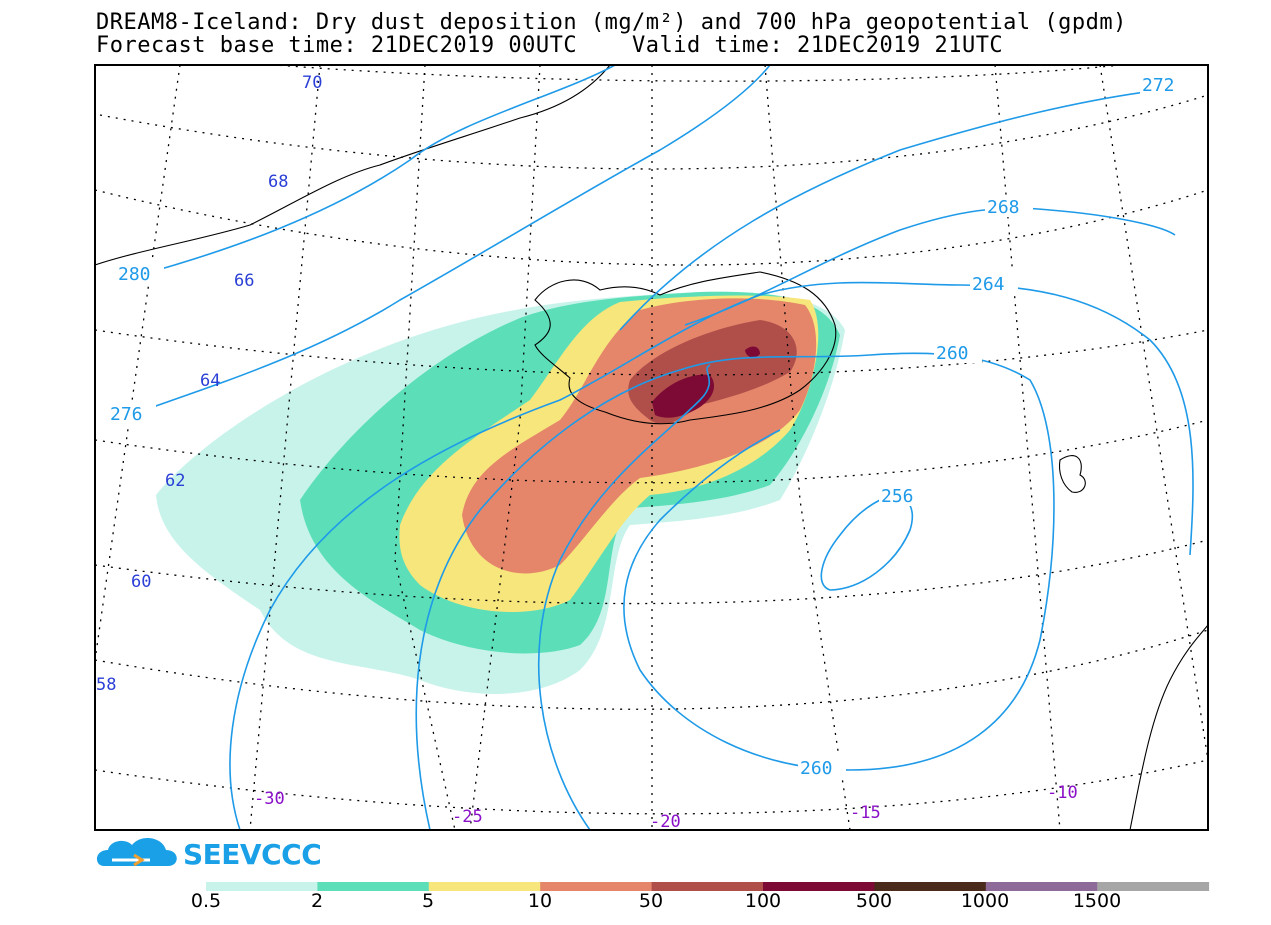  I want to click on lon-label: -10, so click(1062, 793).